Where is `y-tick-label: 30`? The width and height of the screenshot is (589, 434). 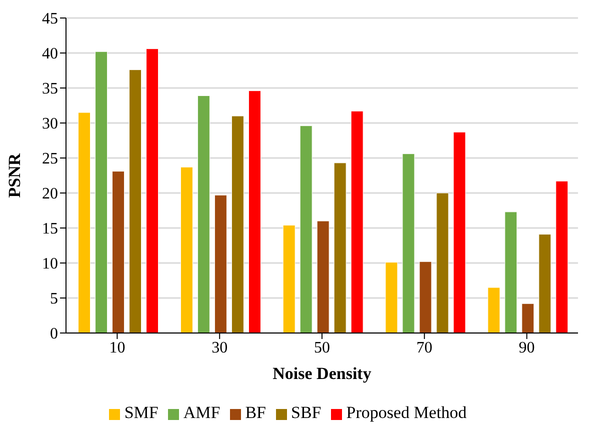 y-tick-label: 30 is located at coordinates (50, 124).